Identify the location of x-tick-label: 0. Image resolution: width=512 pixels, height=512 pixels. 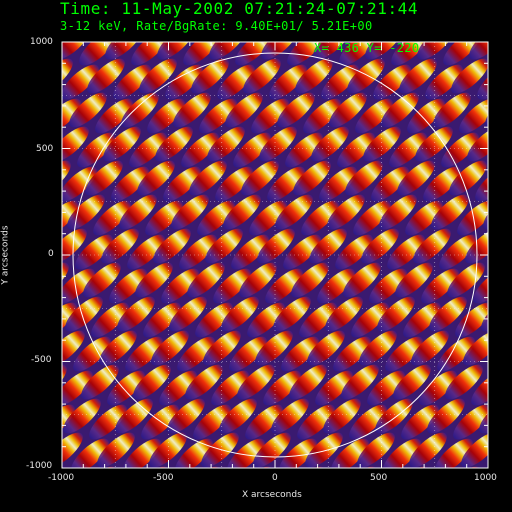
(275, 478).